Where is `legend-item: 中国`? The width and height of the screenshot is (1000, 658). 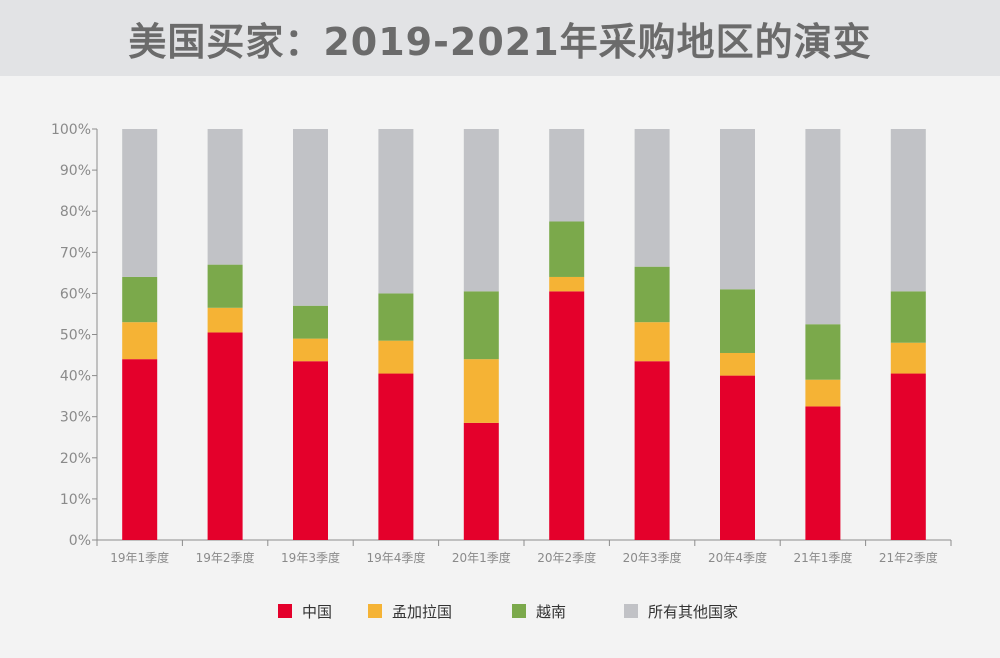 legend-item: 中国 is located at coordinates (305, 611).